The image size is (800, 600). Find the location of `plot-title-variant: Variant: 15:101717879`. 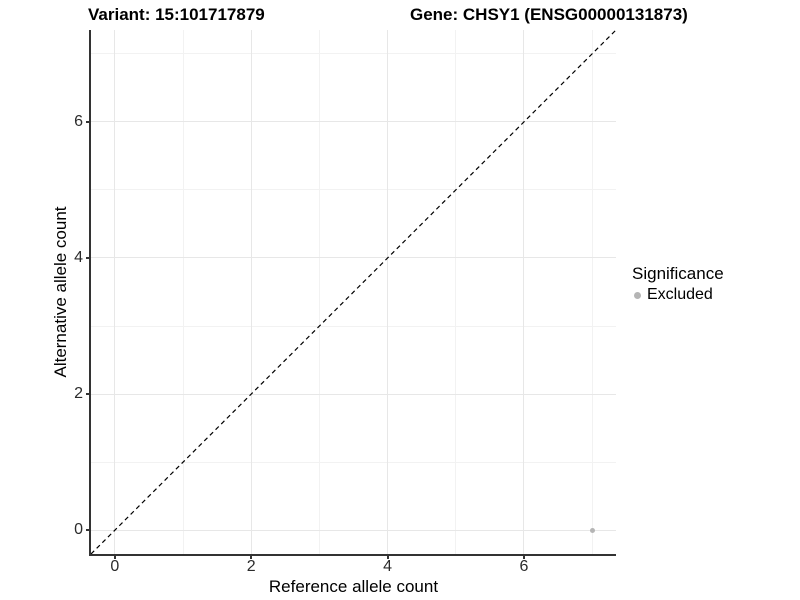

plot-title-variant: Variant: 15:101717879 is located at coordinates (176, 14).